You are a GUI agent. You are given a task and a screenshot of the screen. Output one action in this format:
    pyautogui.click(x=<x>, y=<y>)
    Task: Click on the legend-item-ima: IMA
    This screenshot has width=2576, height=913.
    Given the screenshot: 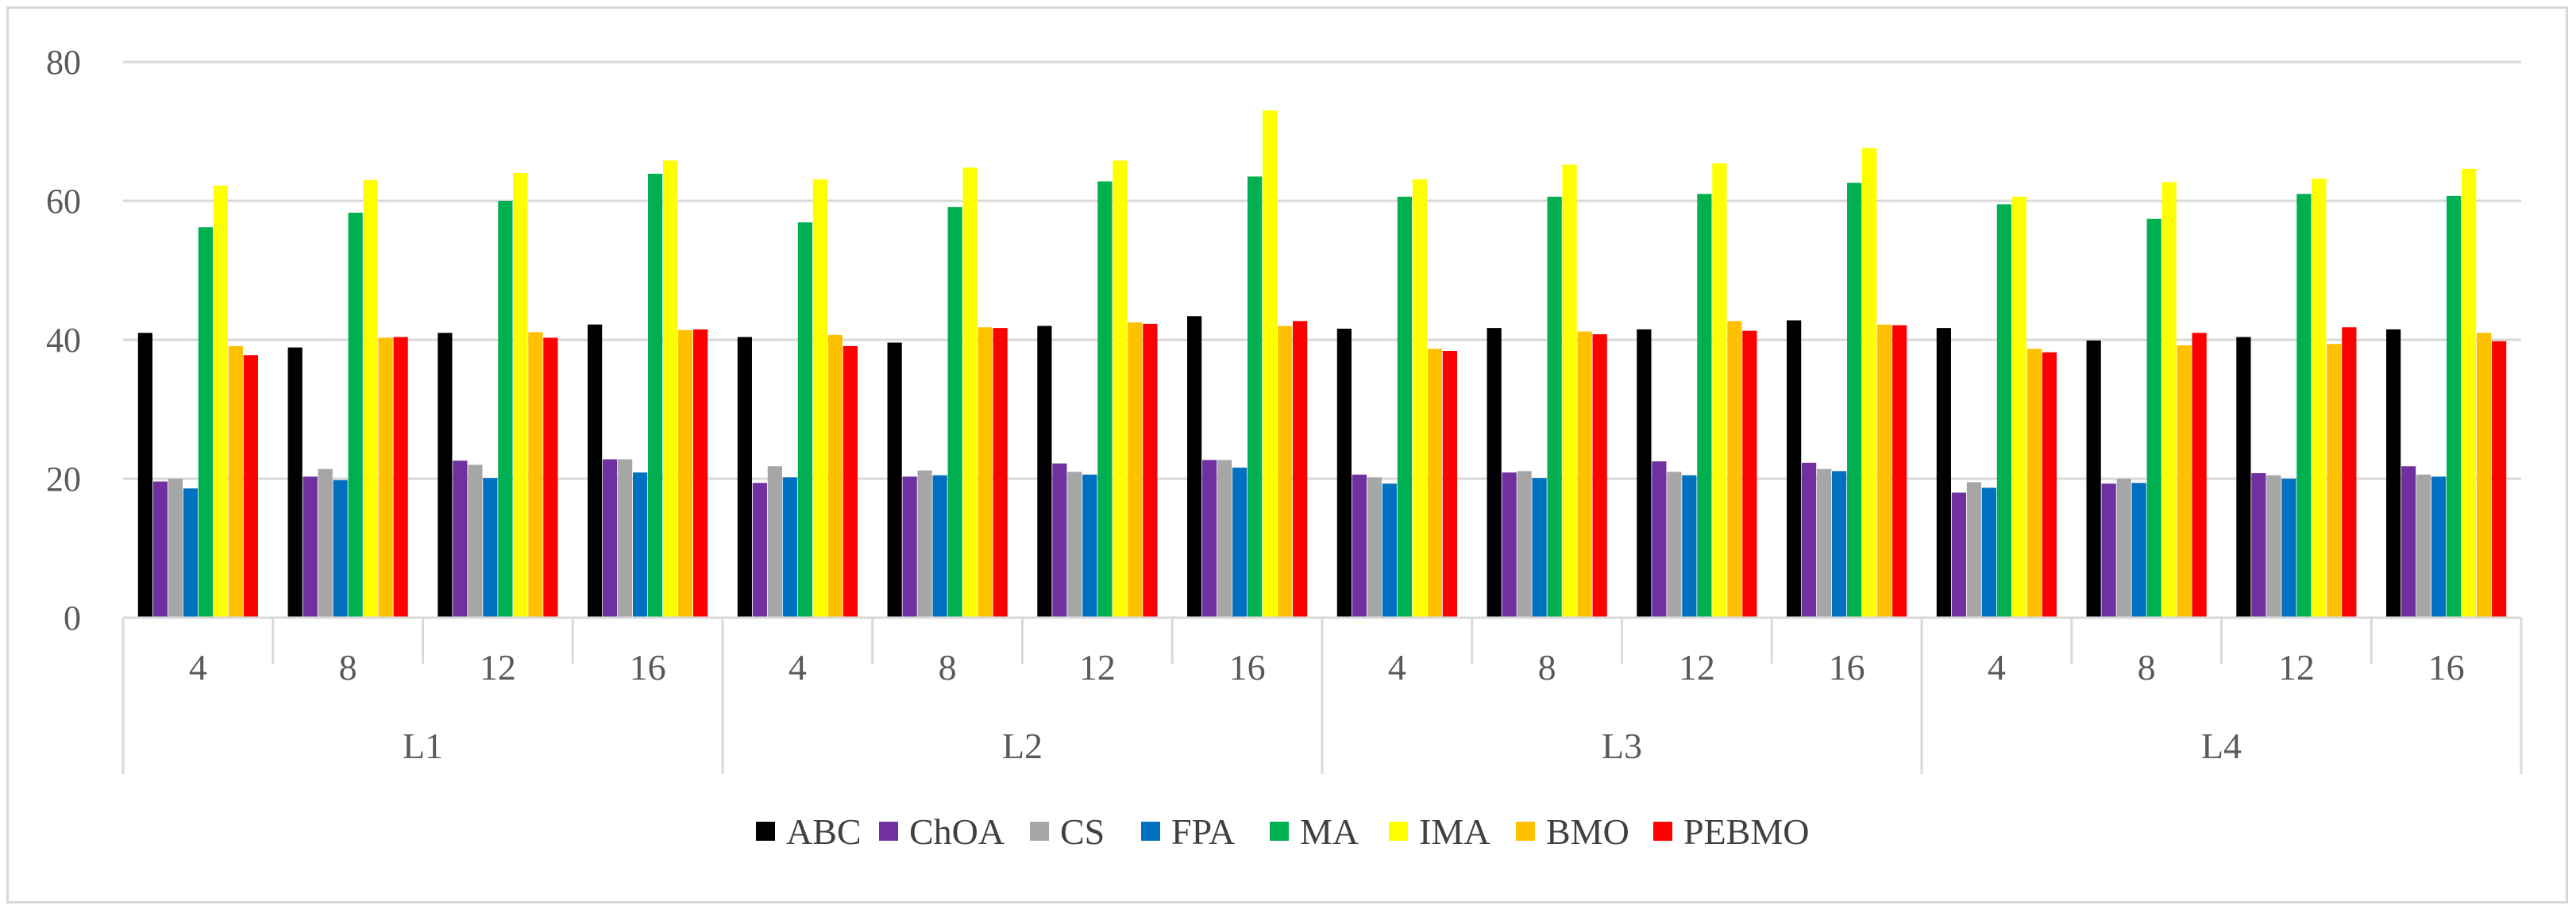 What is the action you would take?
    pyautogui.click(x=1439, y=831)
    